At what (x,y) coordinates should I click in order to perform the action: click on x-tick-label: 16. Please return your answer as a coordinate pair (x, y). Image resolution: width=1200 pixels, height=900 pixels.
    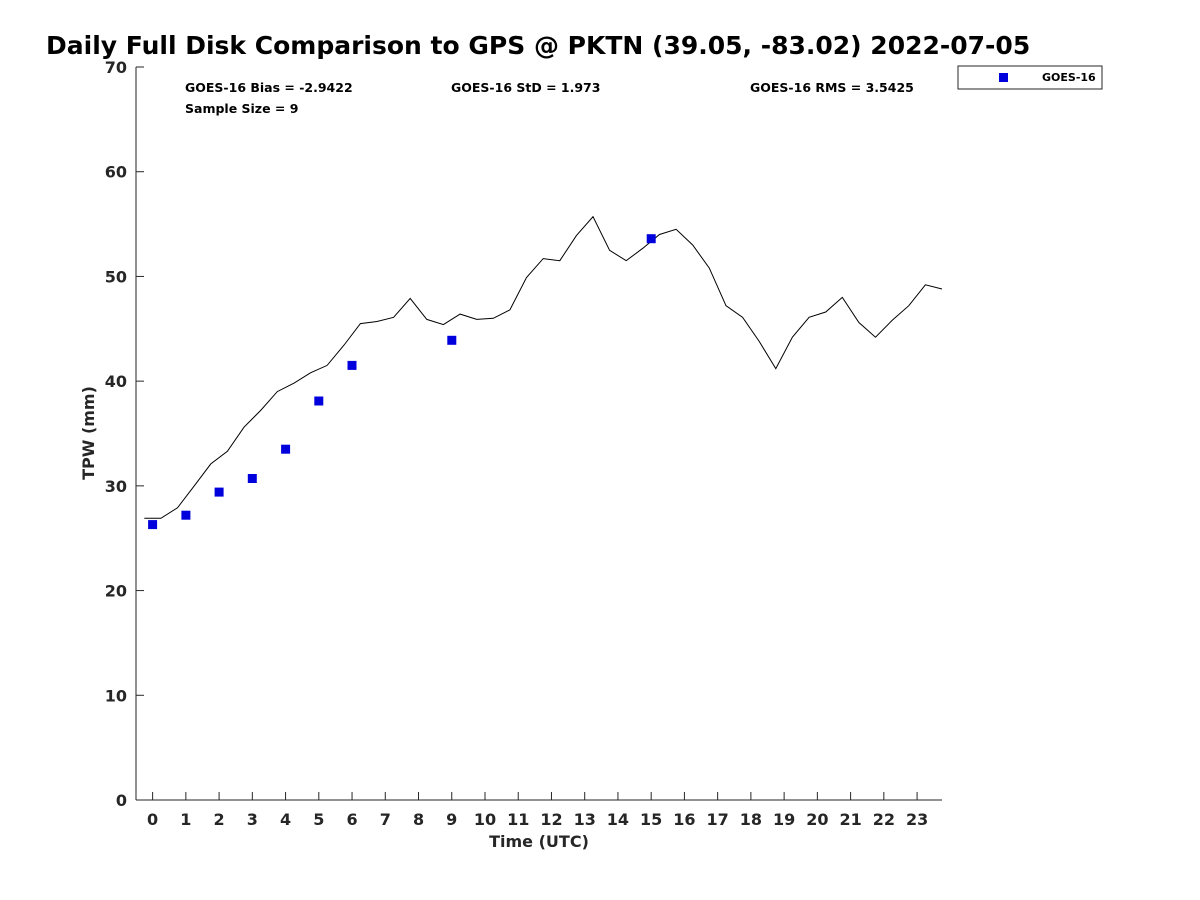
    Looking at the image, I should click on (684, 819).